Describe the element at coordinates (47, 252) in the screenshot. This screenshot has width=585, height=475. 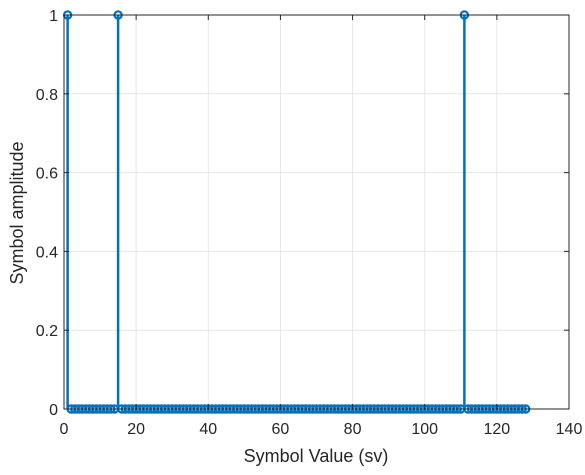
I see `y-tick-label: 0.4` at that location.